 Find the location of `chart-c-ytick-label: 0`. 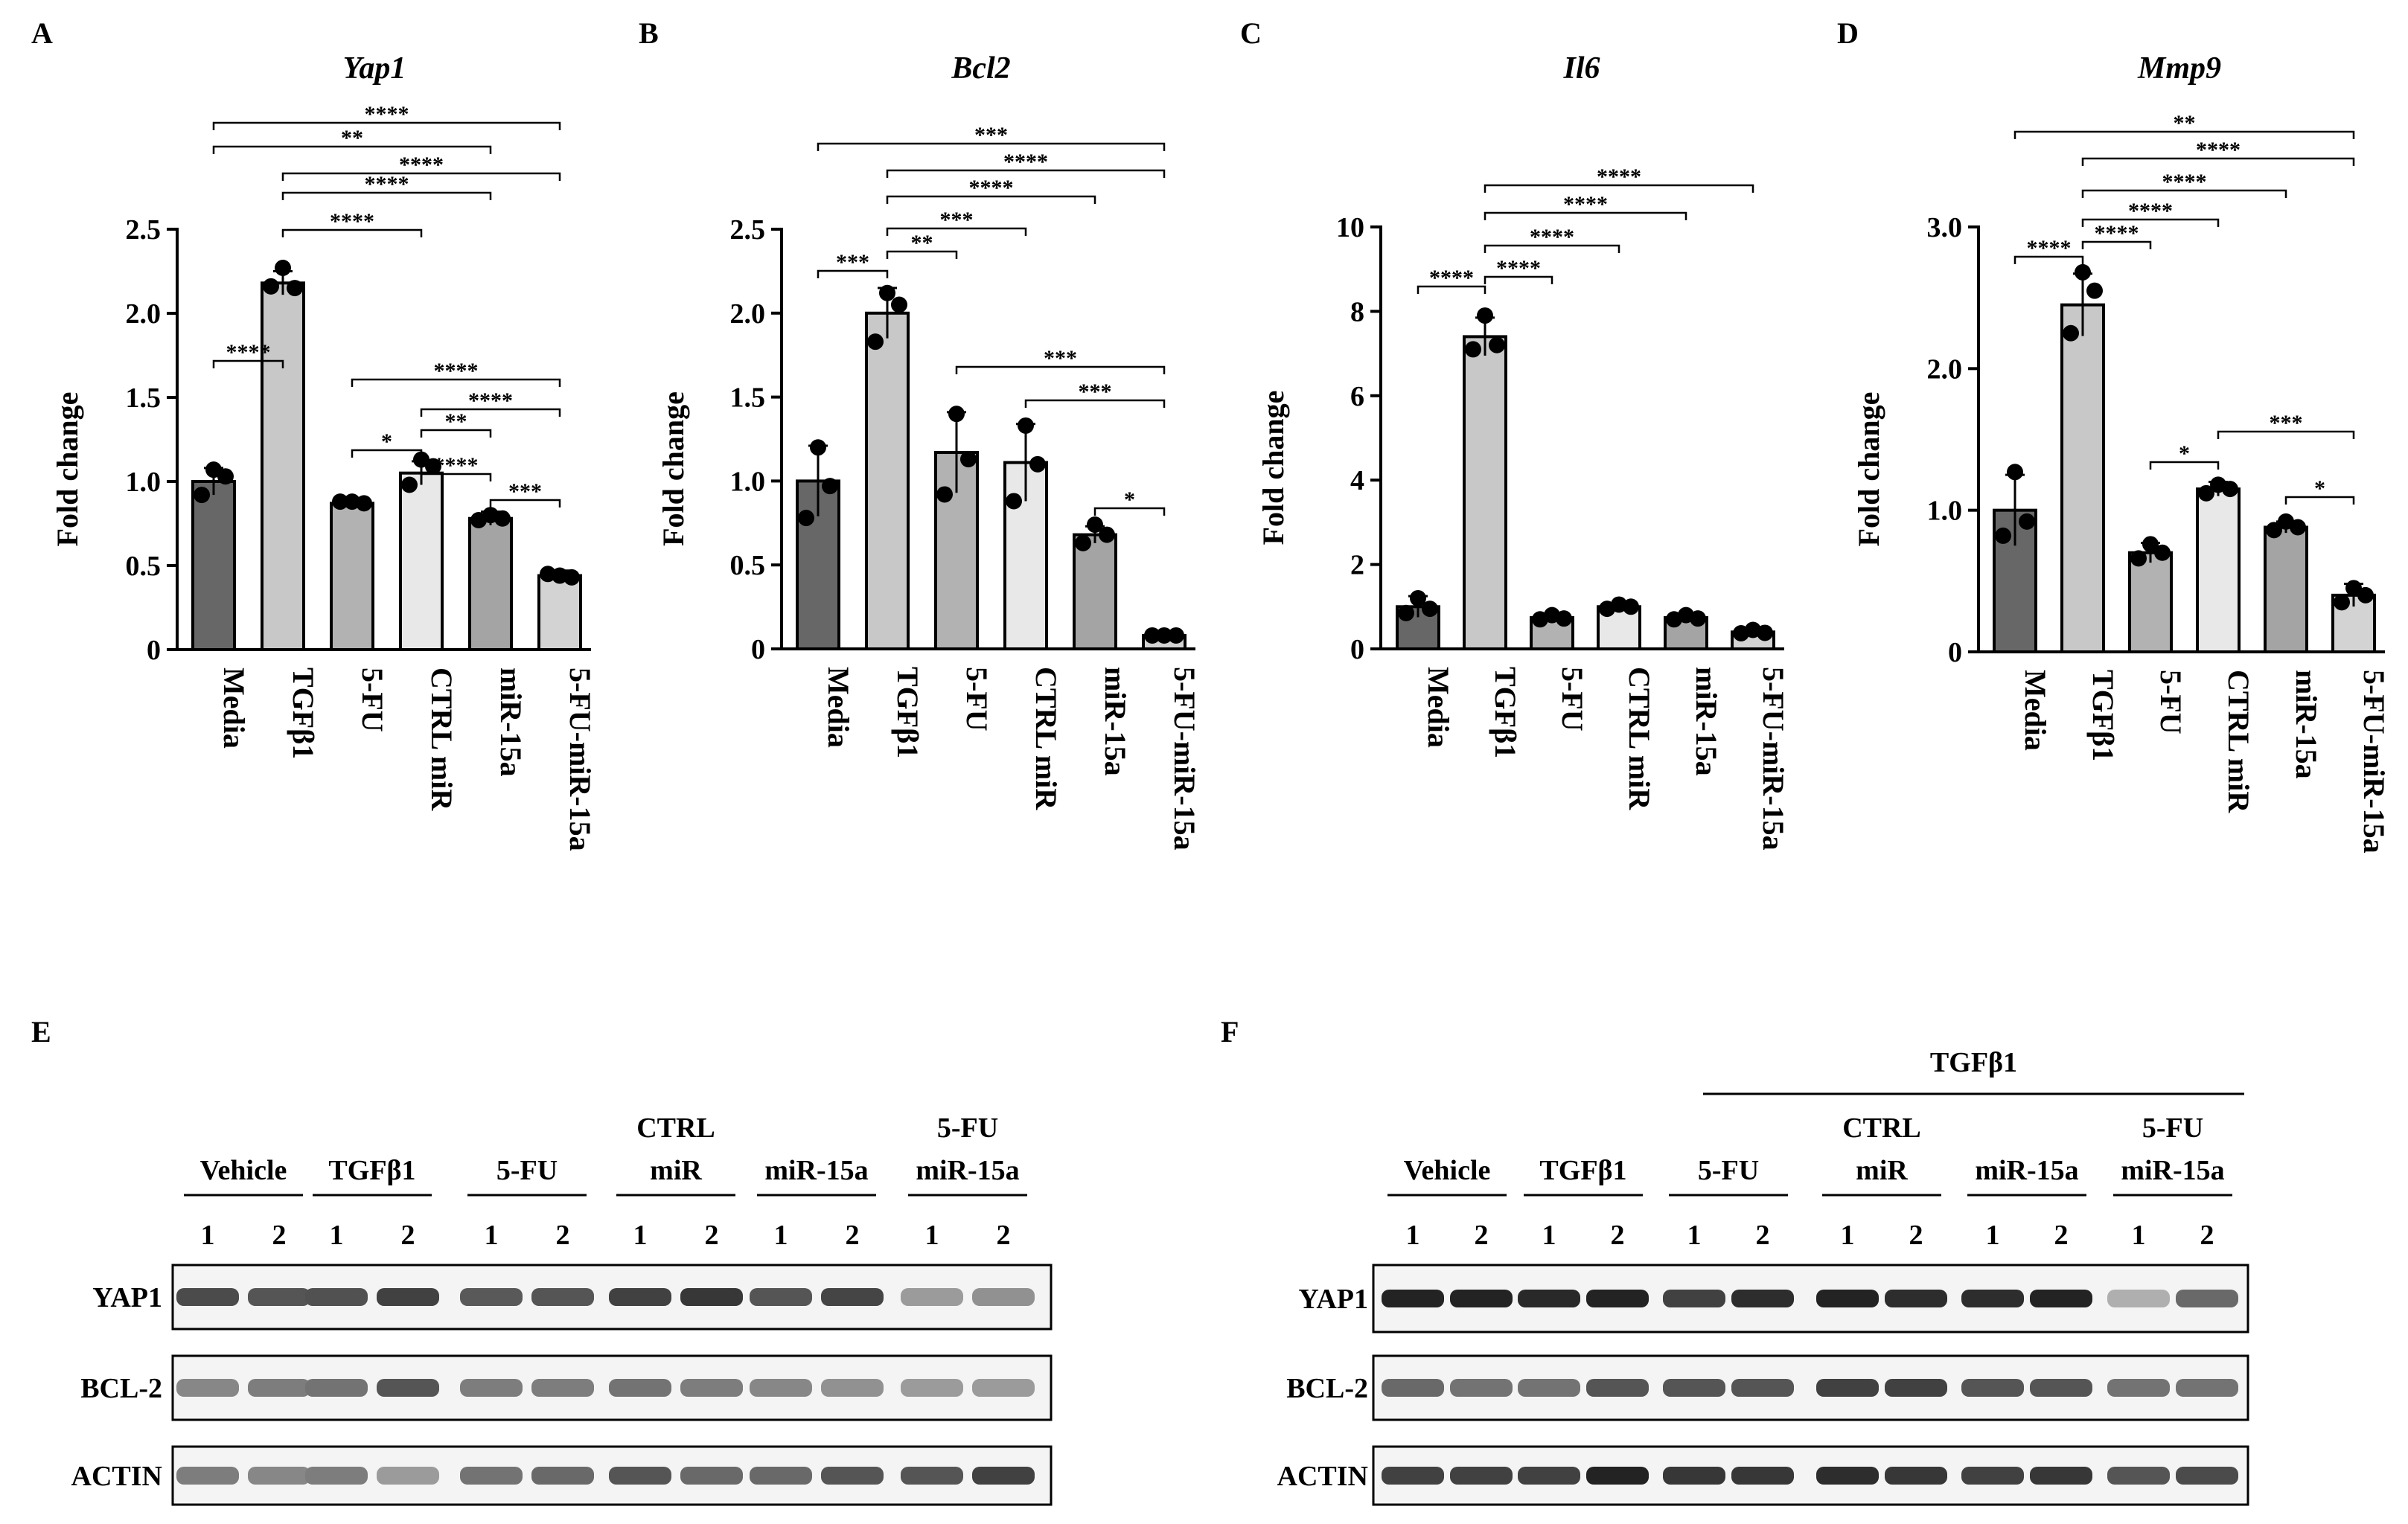

chart-c-ytick-label: 0 is located at coordinates (1357, 649).